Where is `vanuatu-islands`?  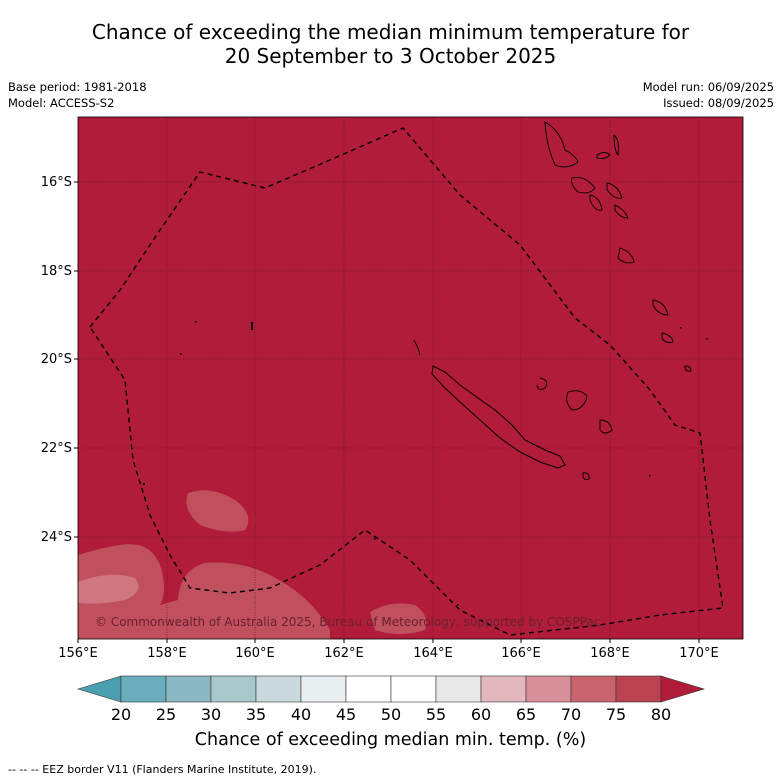
vanuatu-islands is located at coordinates (618, 246).